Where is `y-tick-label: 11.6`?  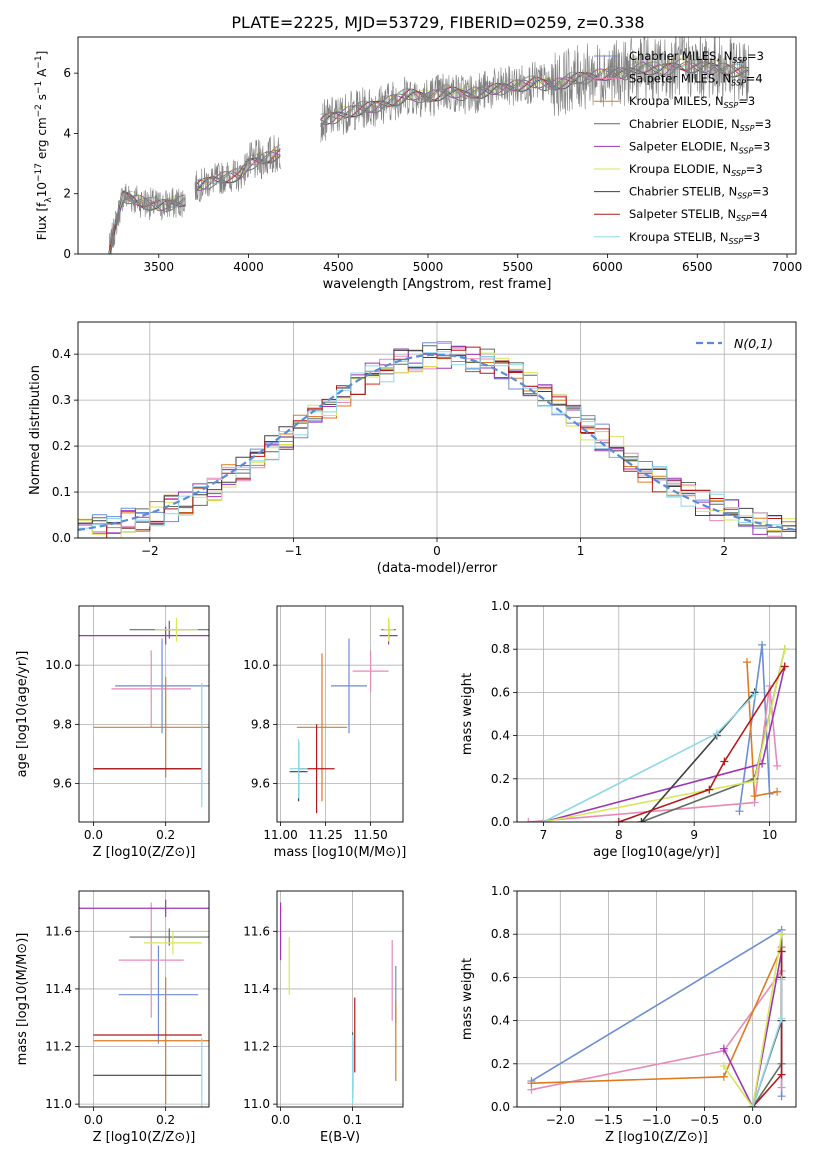 y-tick-label: 11.6 is located at coordinates (58, 931).